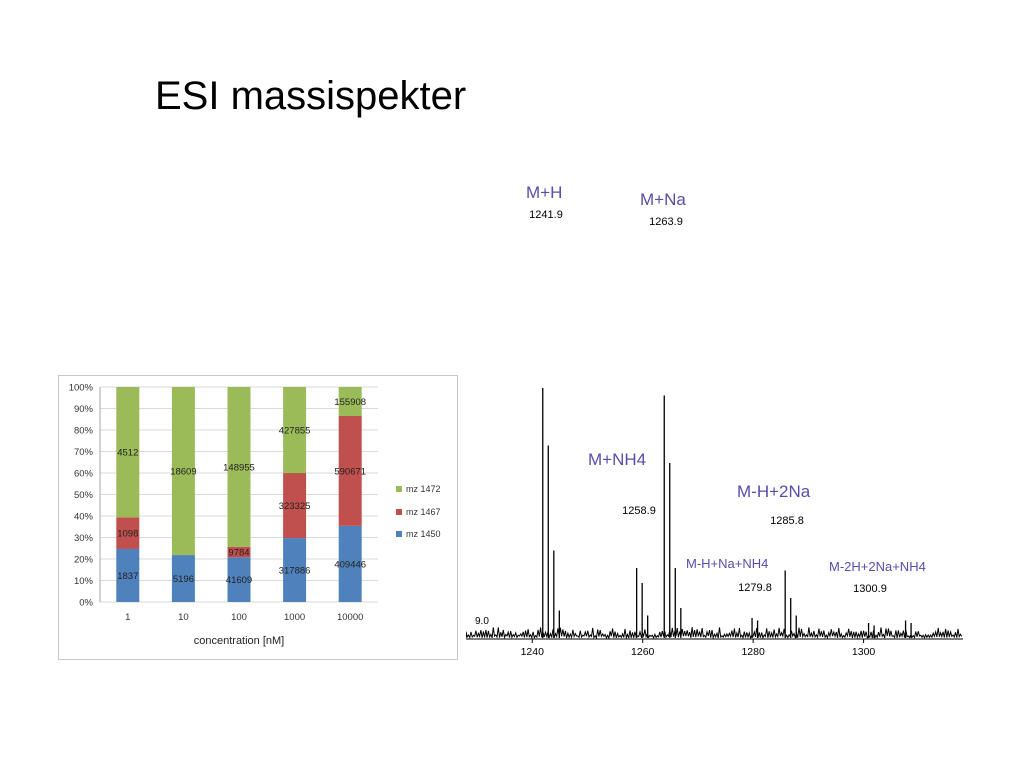 This screenshot has width=1024, height=768. What do you see at coordinates (311, 96) in the screenshot?
I see `slide-title: ESI massispekter` at bounding box center [311, 96].